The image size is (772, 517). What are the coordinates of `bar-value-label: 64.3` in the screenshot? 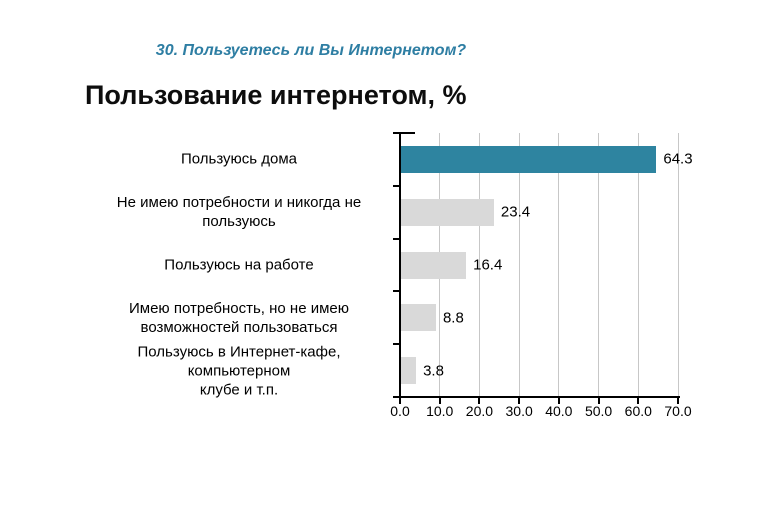 It's located at (678, 159).